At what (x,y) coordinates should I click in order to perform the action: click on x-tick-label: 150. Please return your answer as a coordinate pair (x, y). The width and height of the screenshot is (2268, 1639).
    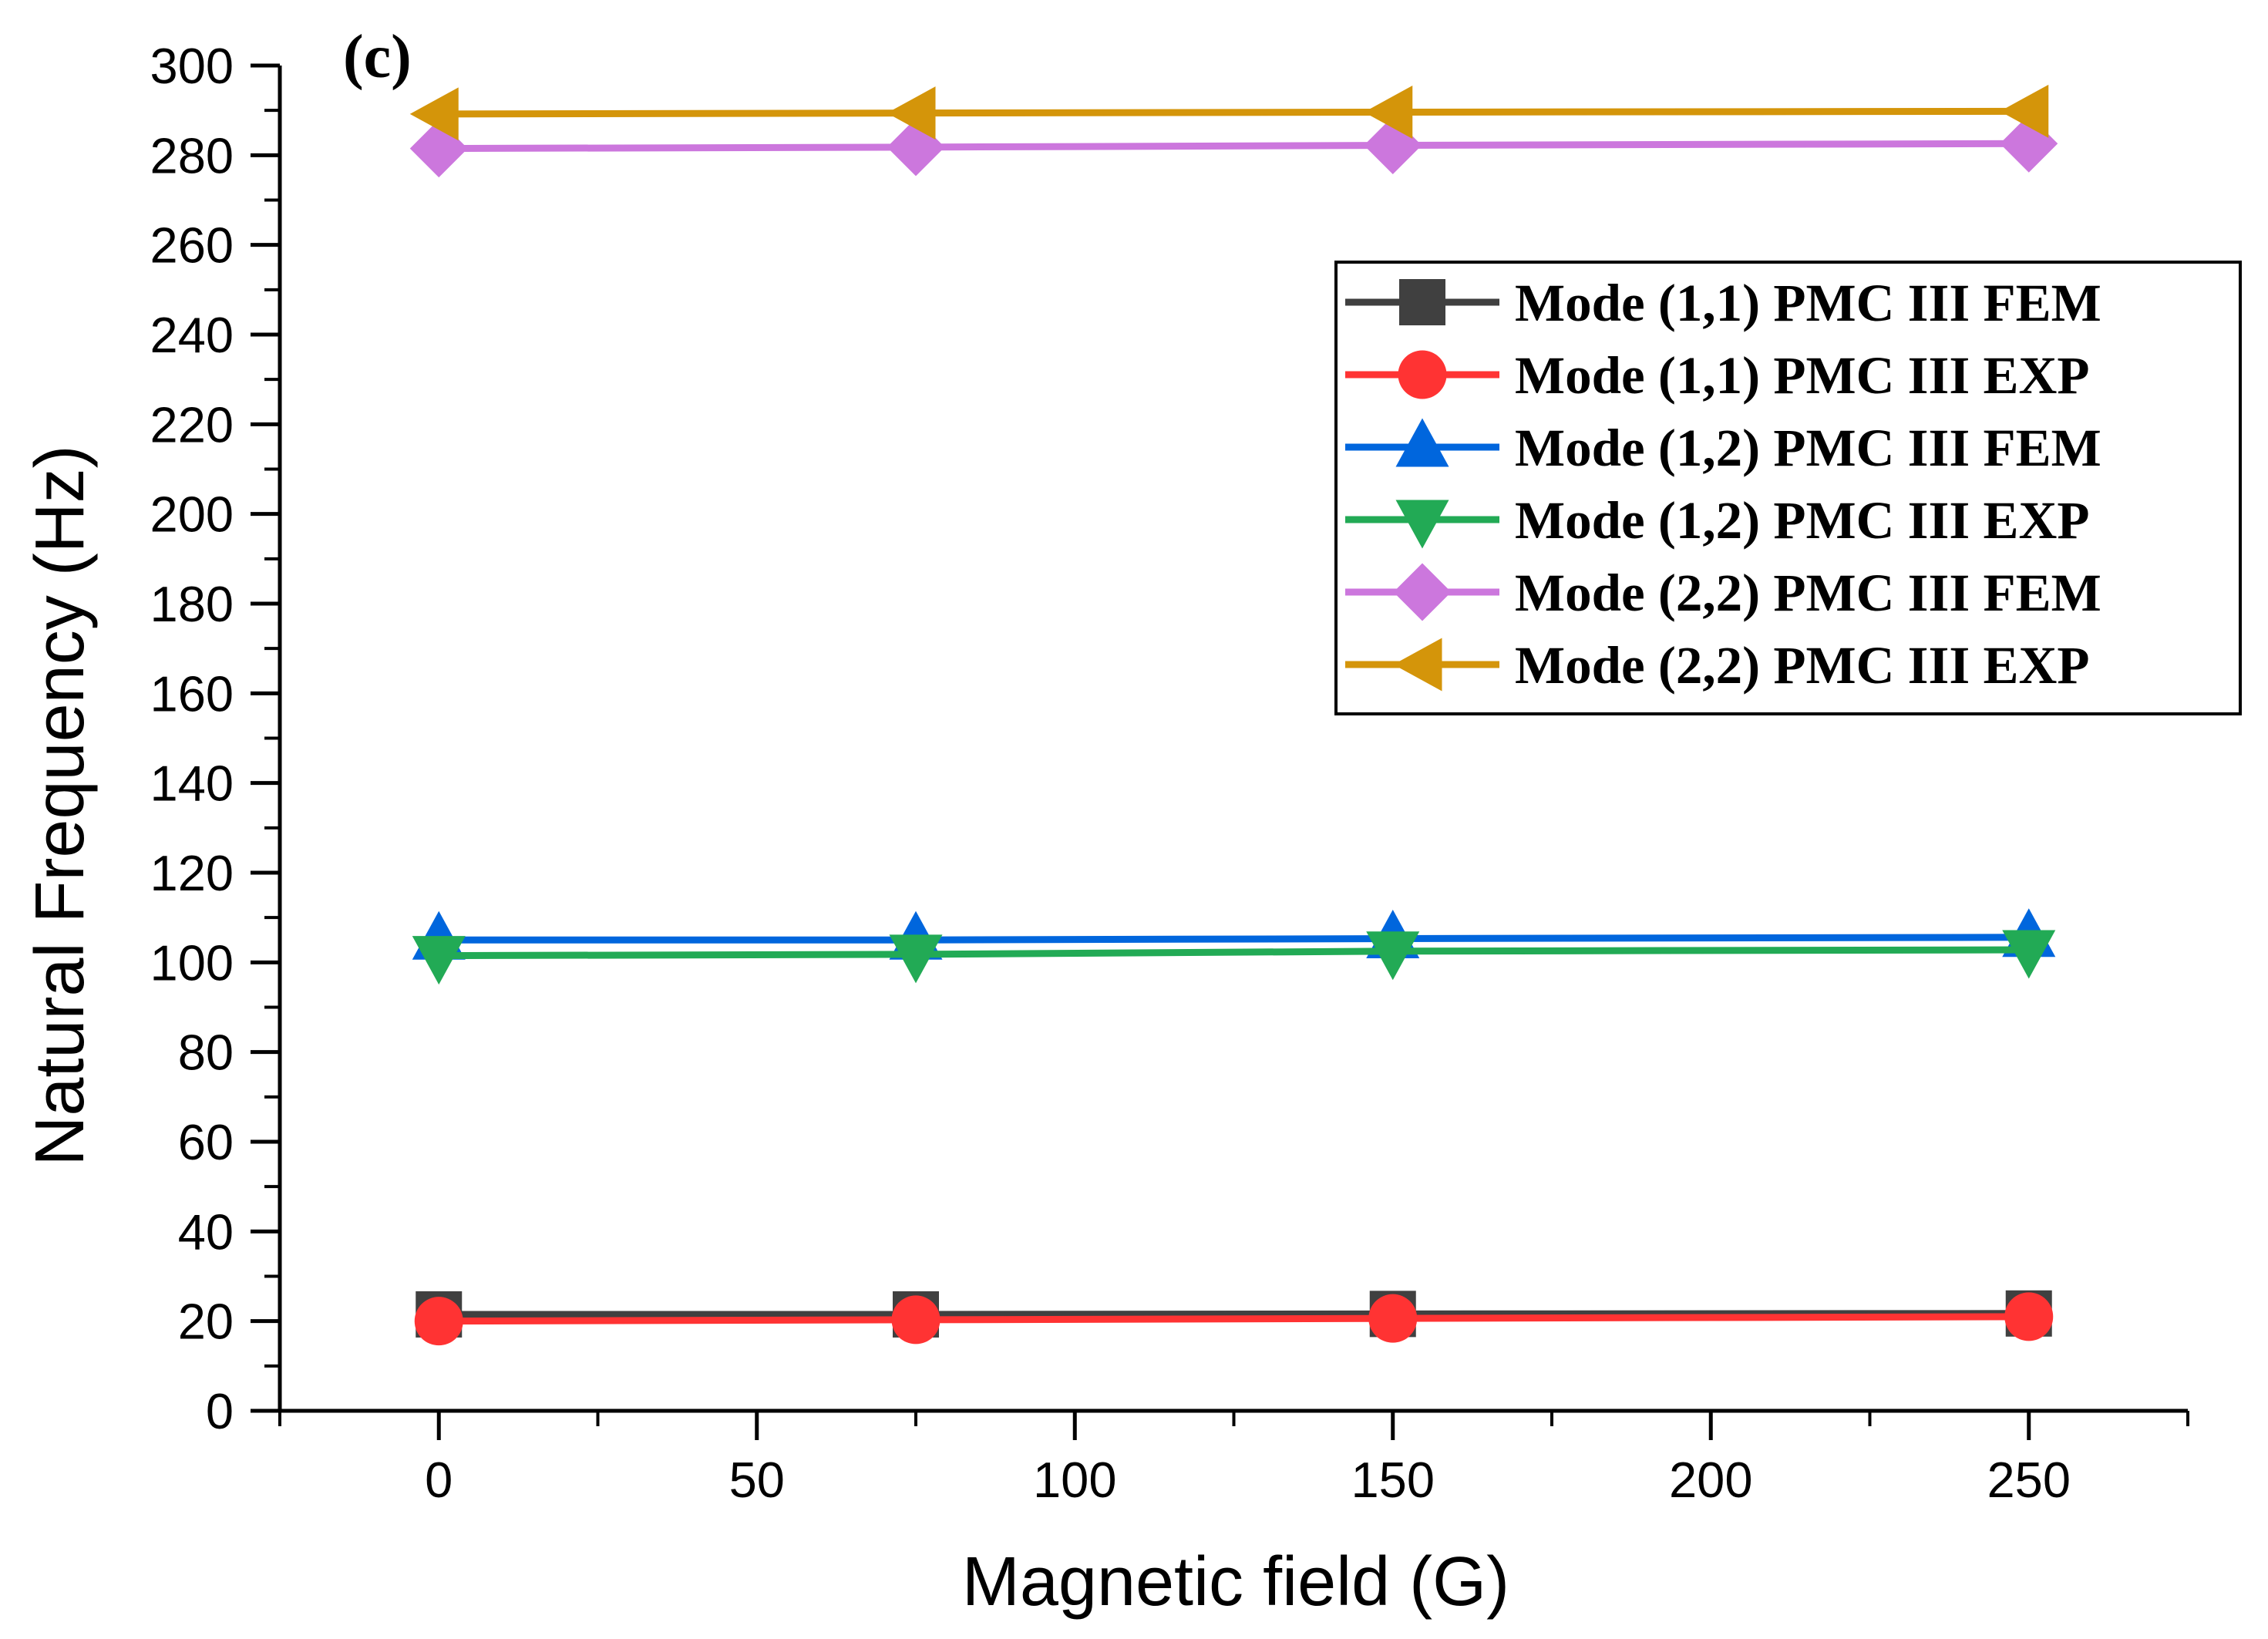
    Looking at the image, I should click on (1393, 1480).